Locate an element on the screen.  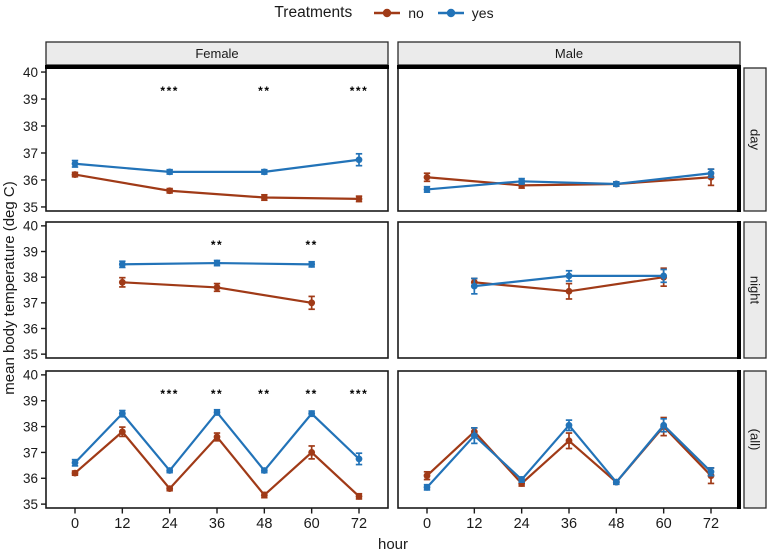
panel-Male-night is located at coordinates (569, 290).